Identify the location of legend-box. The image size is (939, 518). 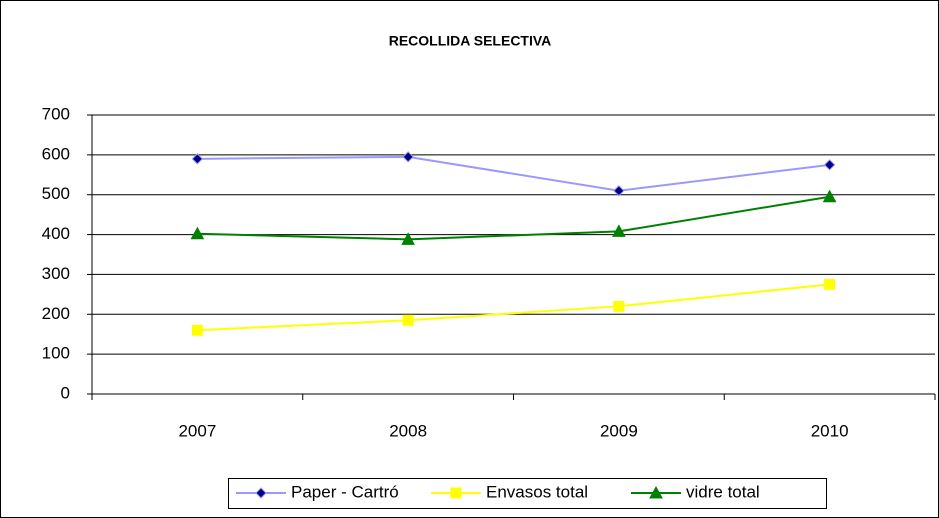
(527, 493).